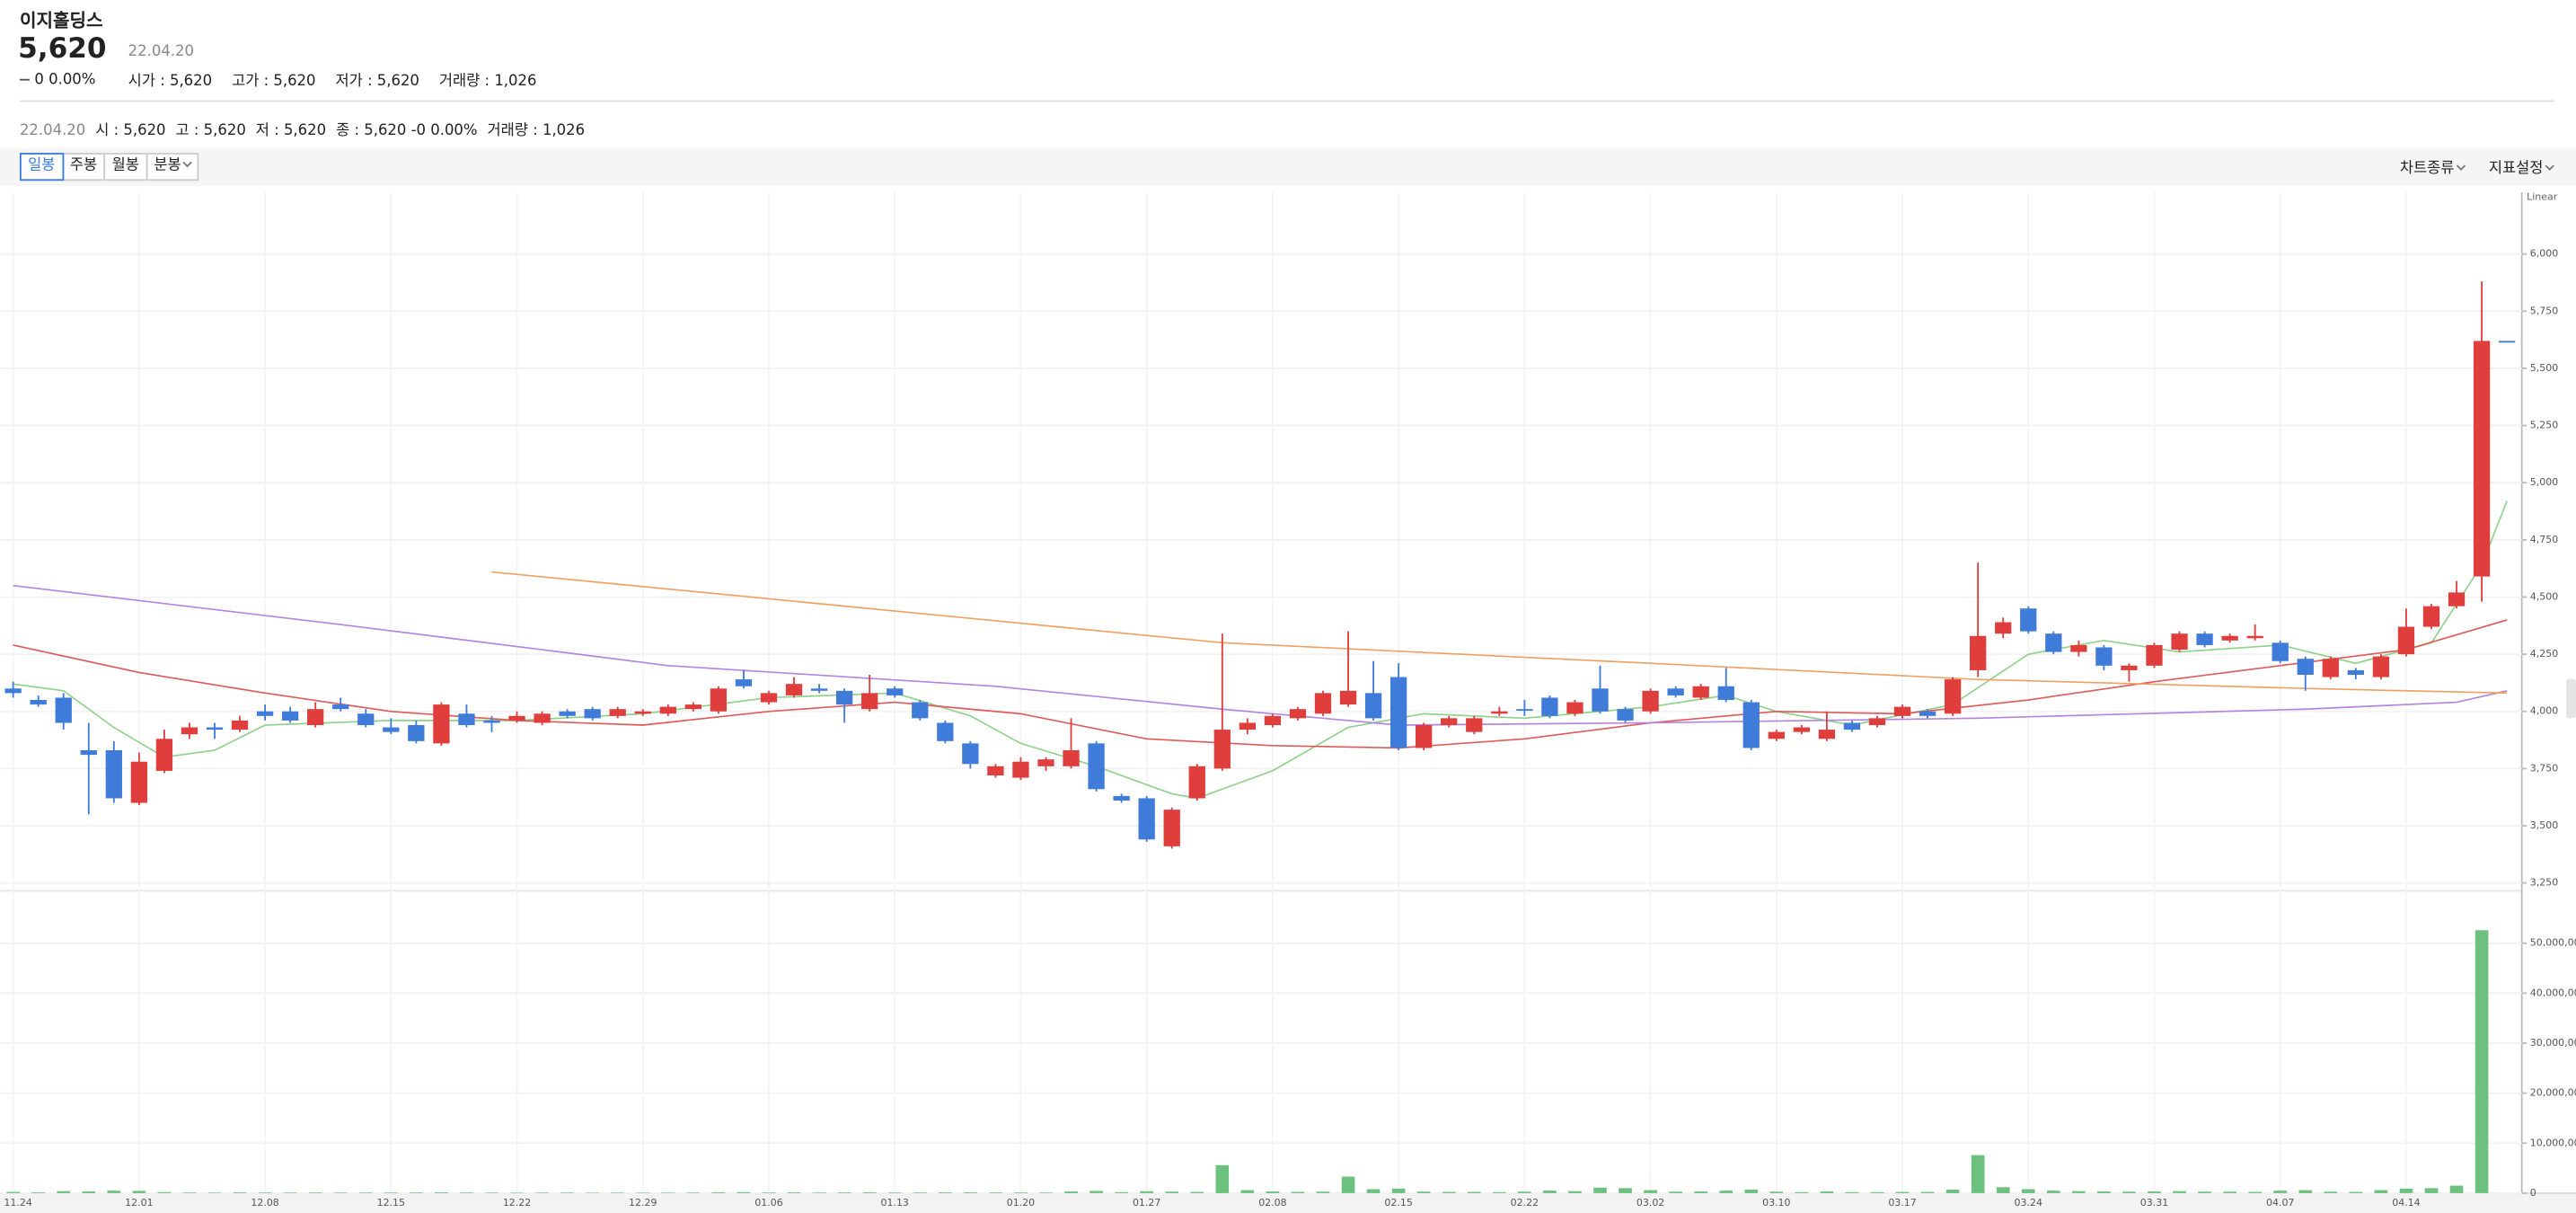 Image resolution: width=2576 pixels, height=1213 pixels. Describe the element at coordinates (895, 1203) in the screenshot. I see `x-tick-label: 01.13` at that location.